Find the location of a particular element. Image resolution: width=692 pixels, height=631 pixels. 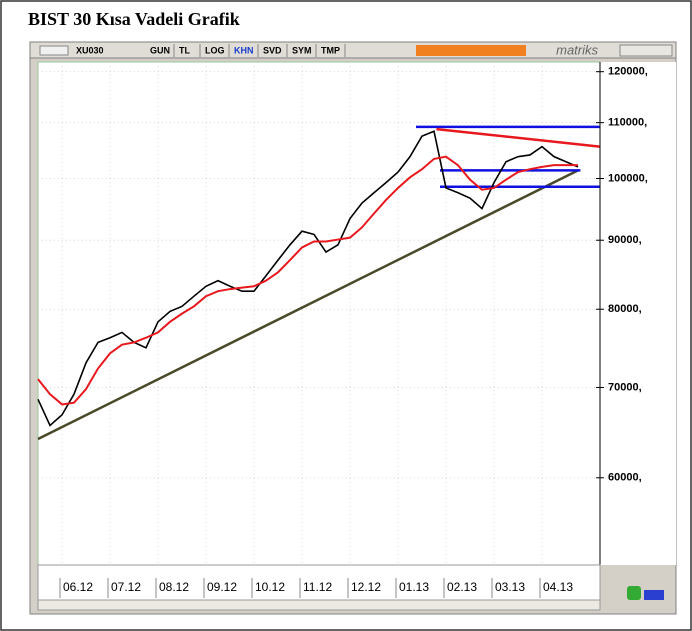

scrollbar is located at coordinates (319, 605).